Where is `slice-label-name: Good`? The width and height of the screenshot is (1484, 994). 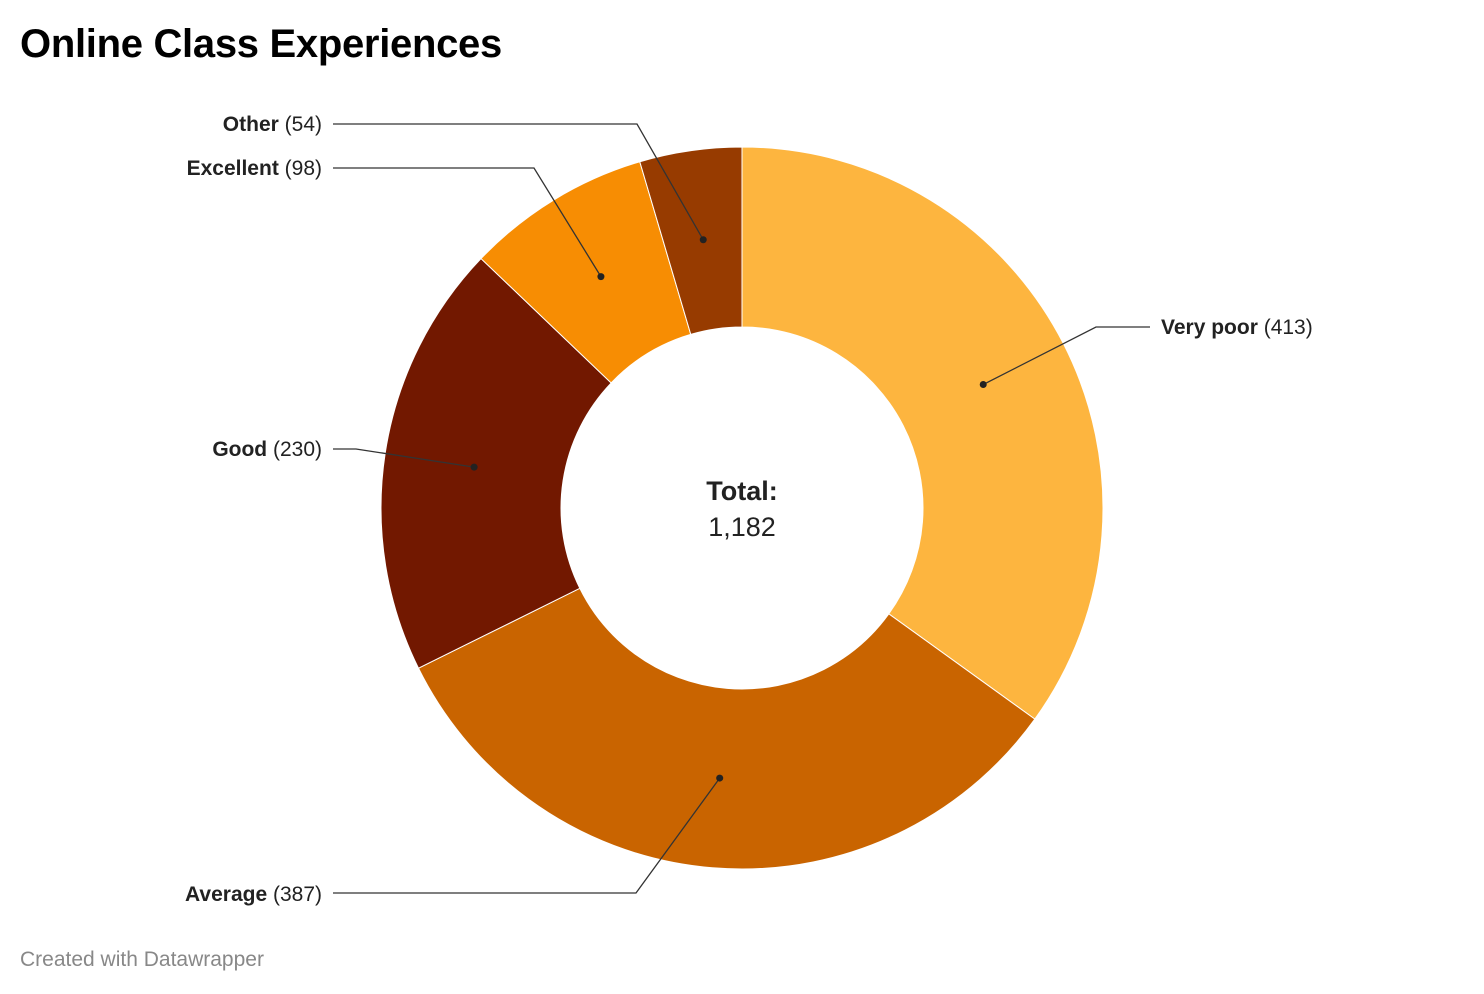
slice-label-name: Good is located at coordinates (239, 449).